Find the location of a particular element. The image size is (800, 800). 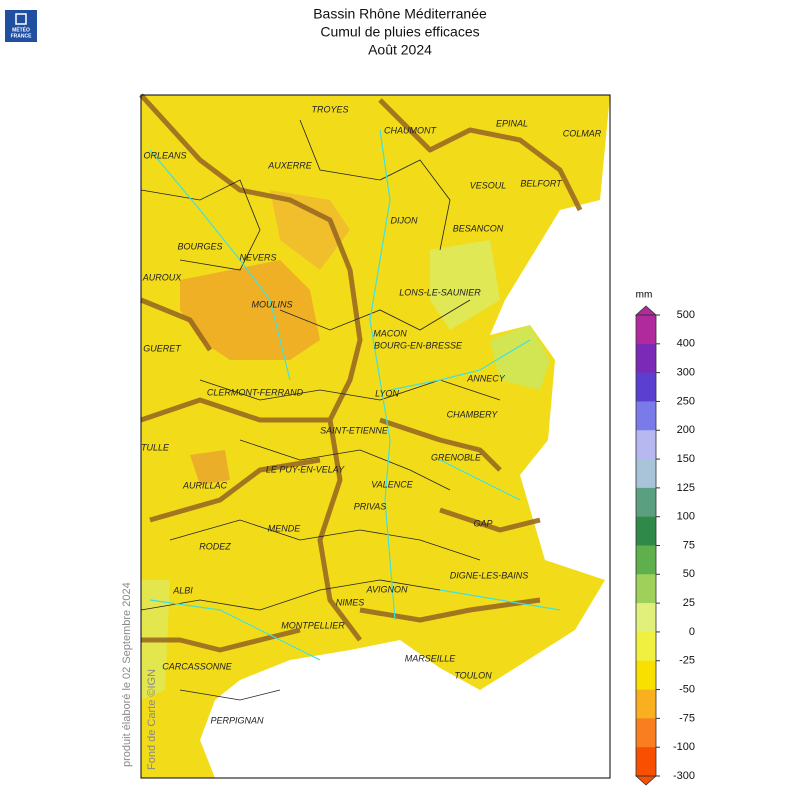

city-label: CARCASSONNE is located at coordinates (197, 666).